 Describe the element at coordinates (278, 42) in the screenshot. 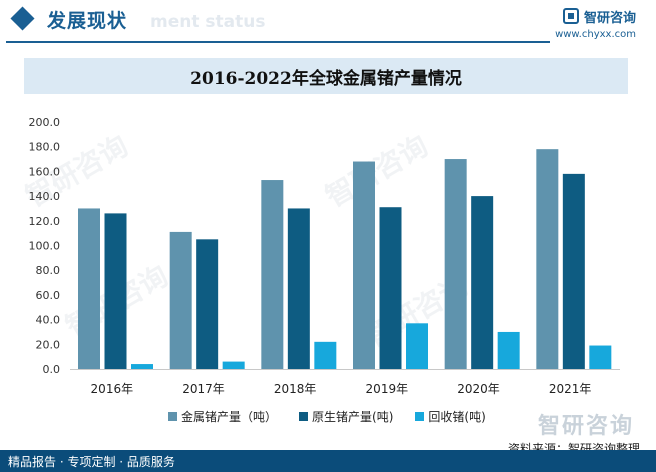

I see `header-divider` at that location.